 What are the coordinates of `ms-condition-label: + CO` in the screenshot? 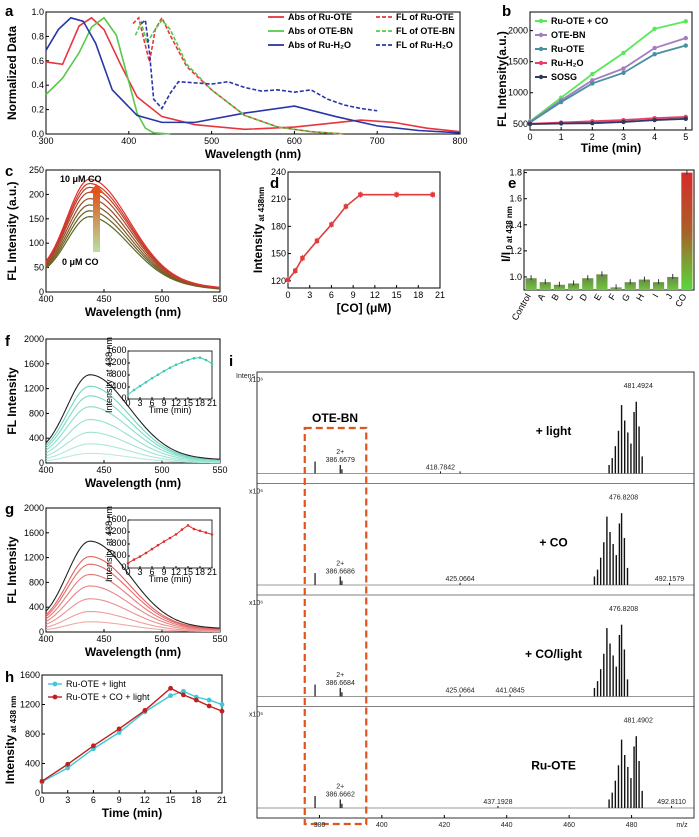 It's located at (553, 543).